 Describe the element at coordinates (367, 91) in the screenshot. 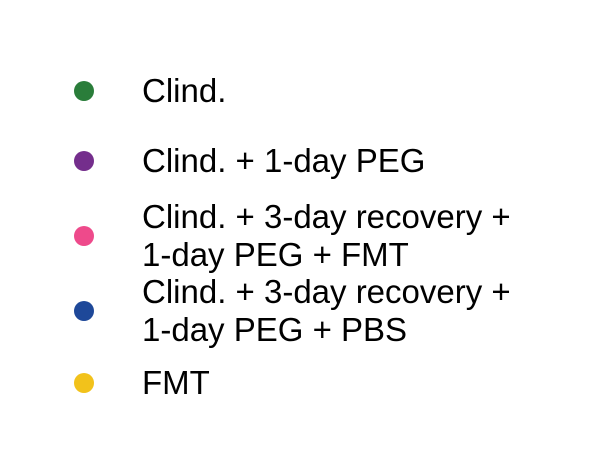

I see `legend-label-clind: Clind.` at that location.